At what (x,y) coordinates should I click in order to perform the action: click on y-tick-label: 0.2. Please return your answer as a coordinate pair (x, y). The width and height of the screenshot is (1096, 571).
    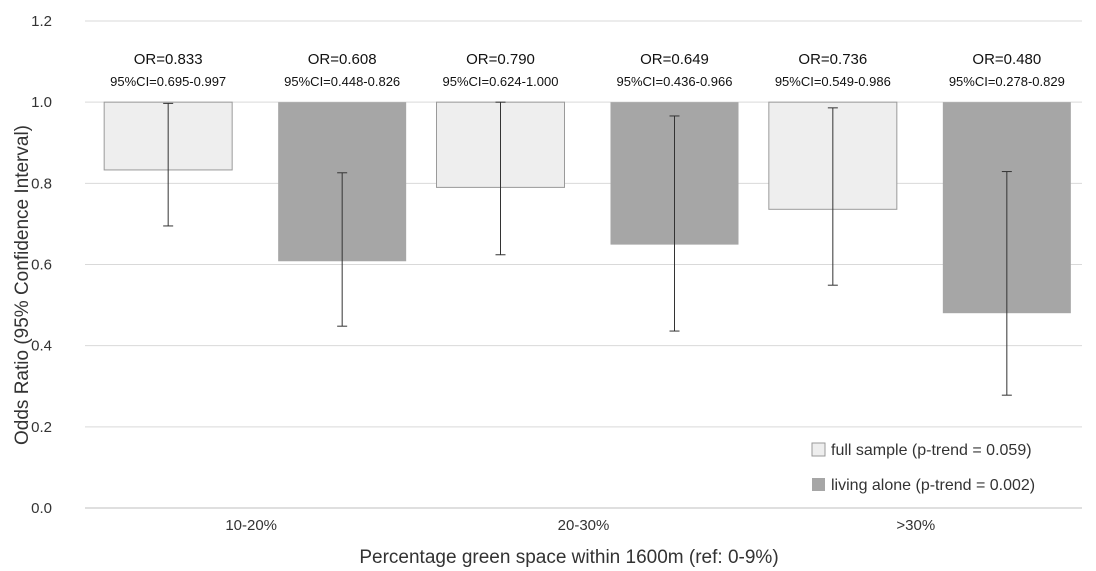
    Looking at the image, I should click on (41, 427).